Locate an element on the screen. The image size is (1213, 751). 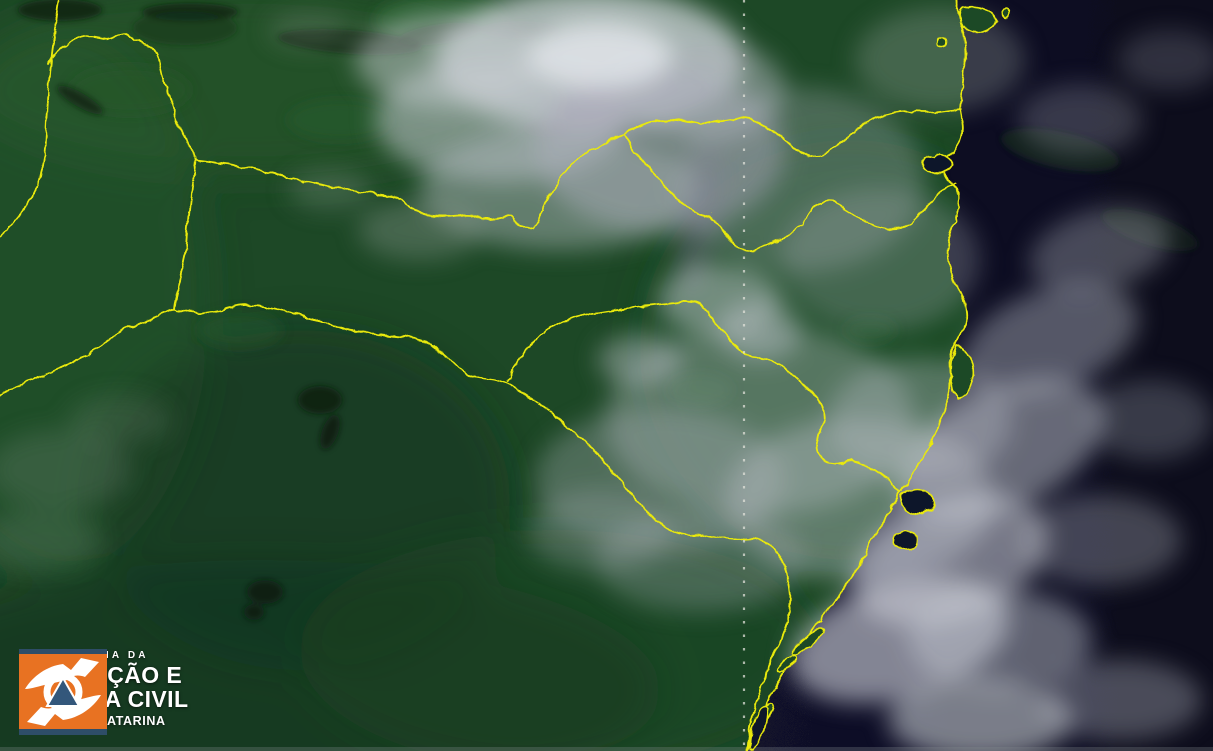
island-north-coast is located at coordinates (976, 18).